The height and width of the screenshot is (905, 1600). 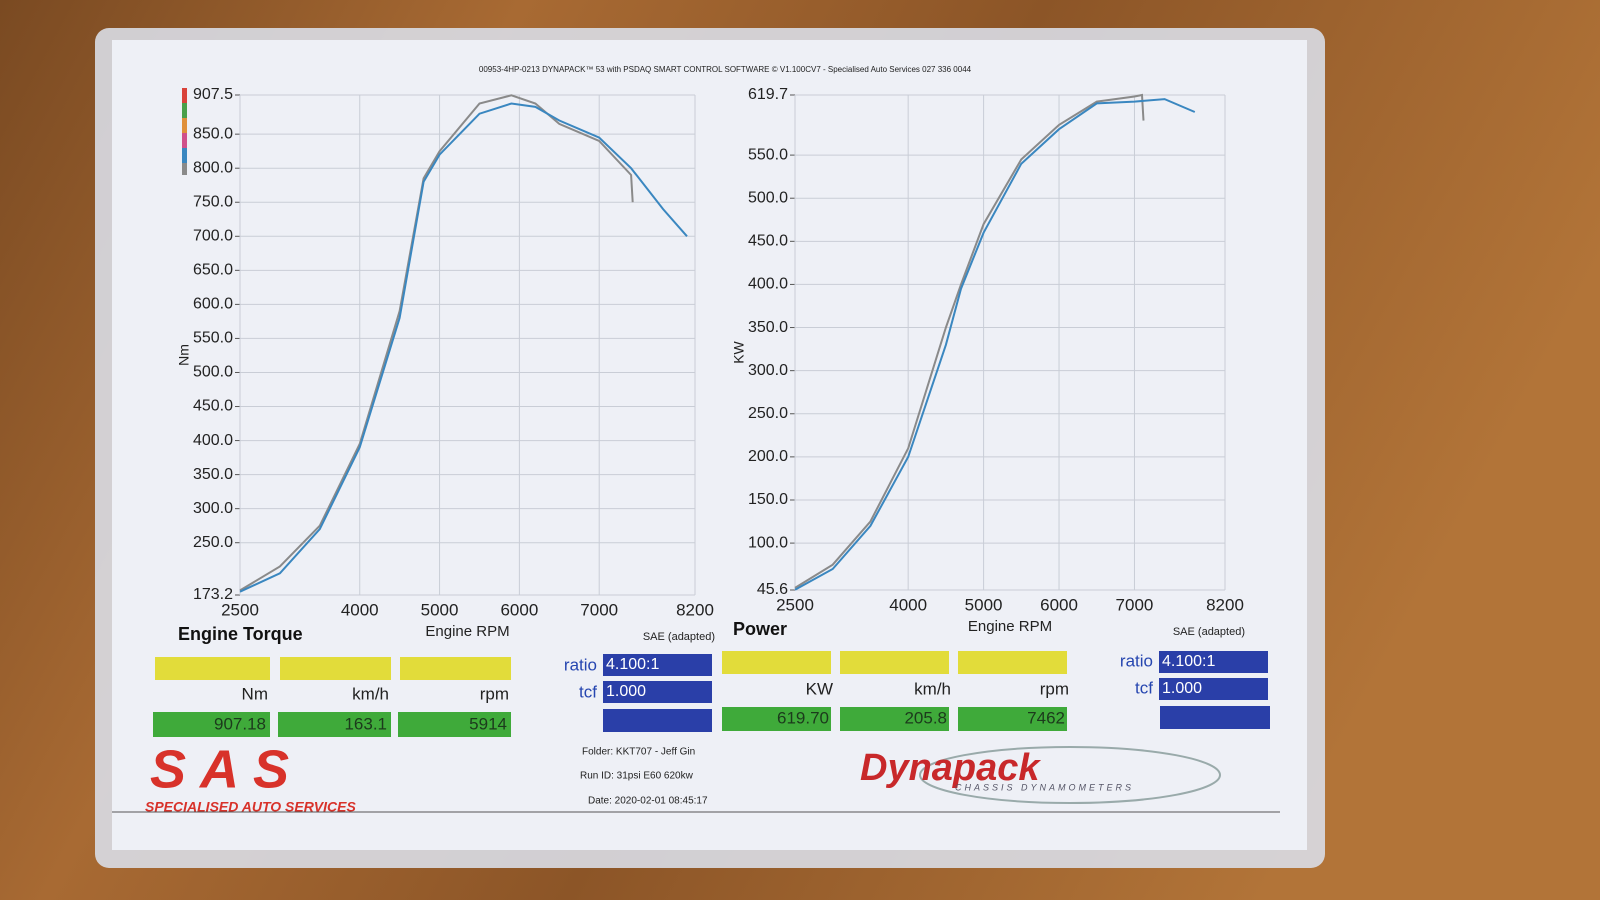 What do you see at coordinates (772, 589) in the screenshot?
I see `y-tick-label: 45.6` at bounding box center [772, 589].